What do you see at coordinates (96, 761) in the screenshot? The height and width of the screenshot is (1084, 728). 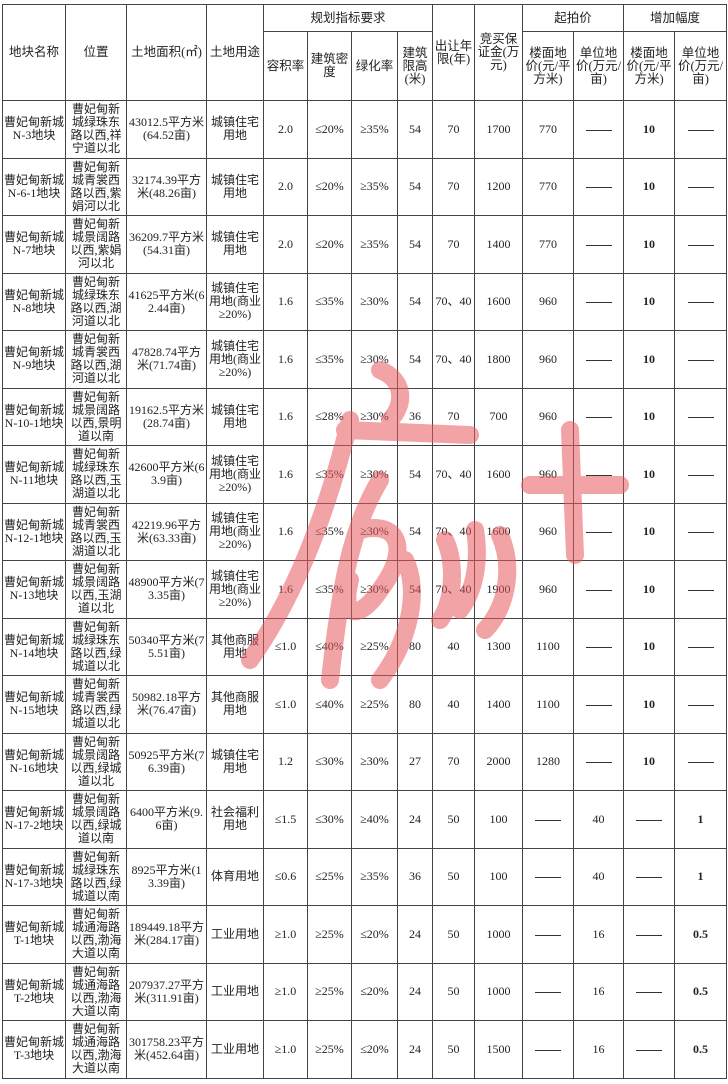 I see `cell-location: 曹妃甸新城景阔路以西,绿城道以北` at bounding box center [96, 761].